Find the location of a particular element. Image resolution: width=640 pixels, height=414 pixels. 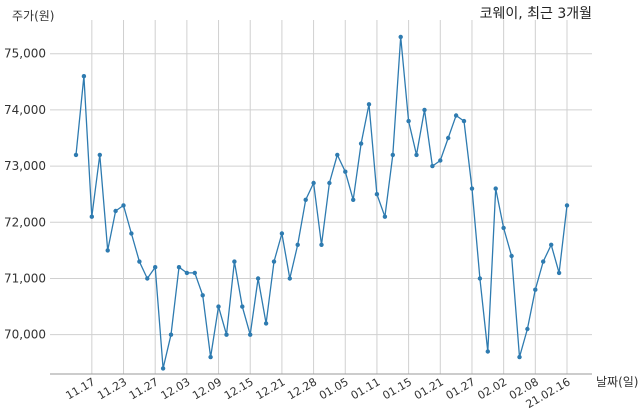

x-tick-label: 11.17 is located at coordinates (81, 388).